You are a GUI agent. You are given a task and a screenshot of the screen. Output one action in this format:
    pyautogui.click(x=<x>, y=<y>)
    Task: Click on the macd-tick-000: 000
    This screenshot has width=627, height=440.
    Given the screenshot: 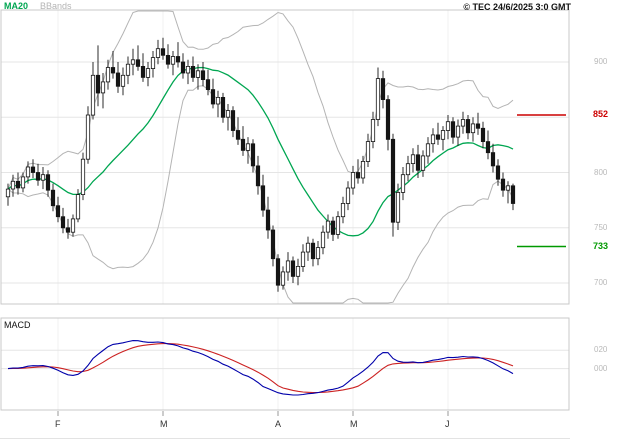 What is the action you would take?
    pyautogui.click(x=601, y=368)
    